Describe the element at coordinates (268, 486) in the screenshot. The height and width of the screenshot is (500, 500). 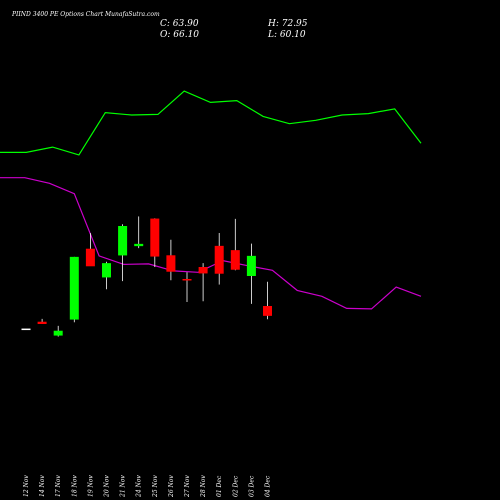
I see `x-tick-label: 04 Dec` at that location.